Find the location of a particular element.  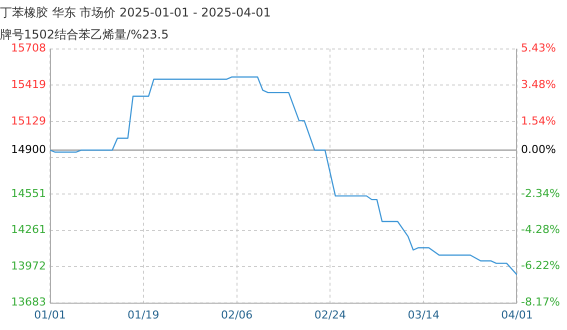

chart-subtitle: 牌号1502结合苯乙烯量/%23.5 is located at coordinates (84, 35).